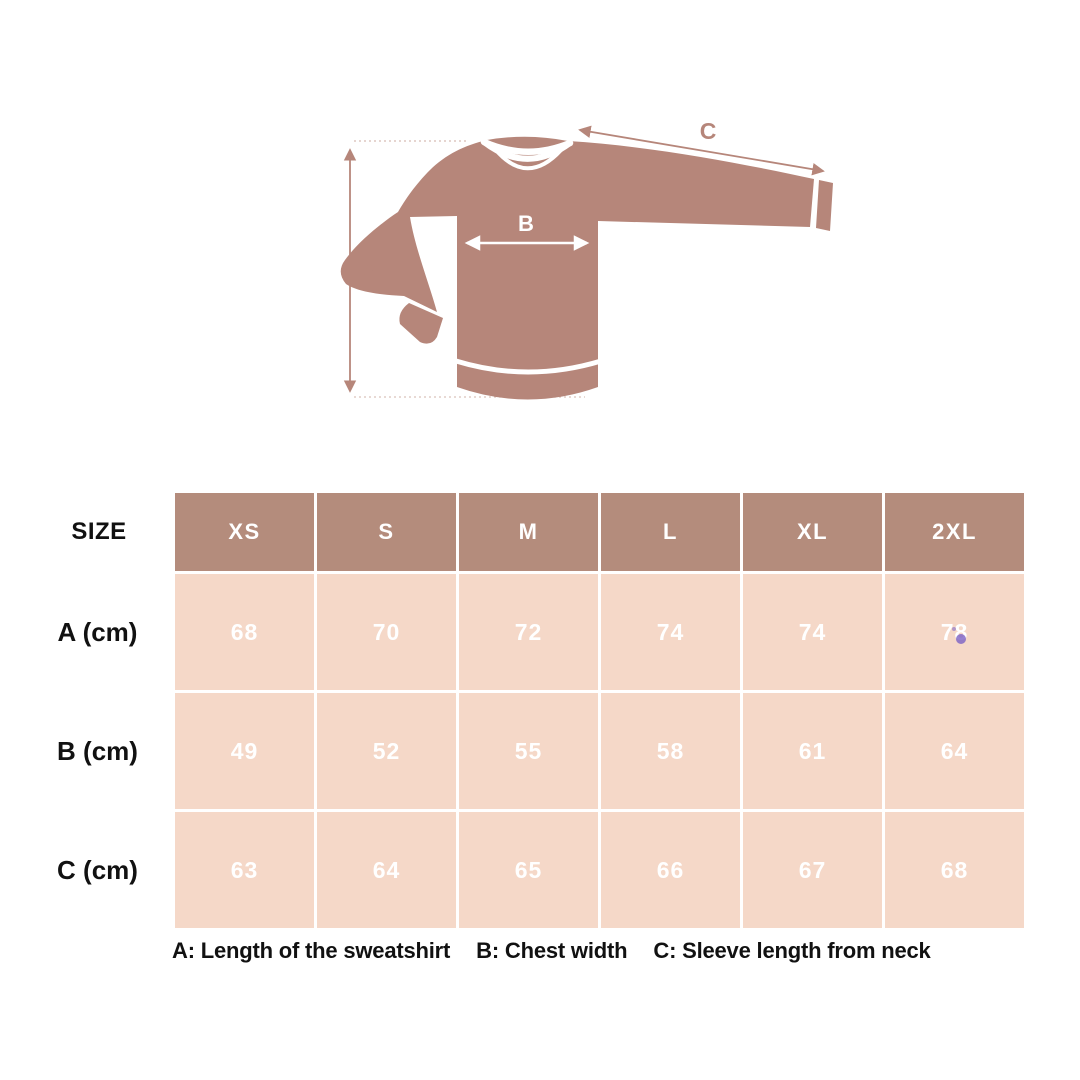 The height and width of the screenshot is (1080, 1080). Describe the element at coordinates (386, 532) in the screenshot. I see `header-cell-s: S` at that location.